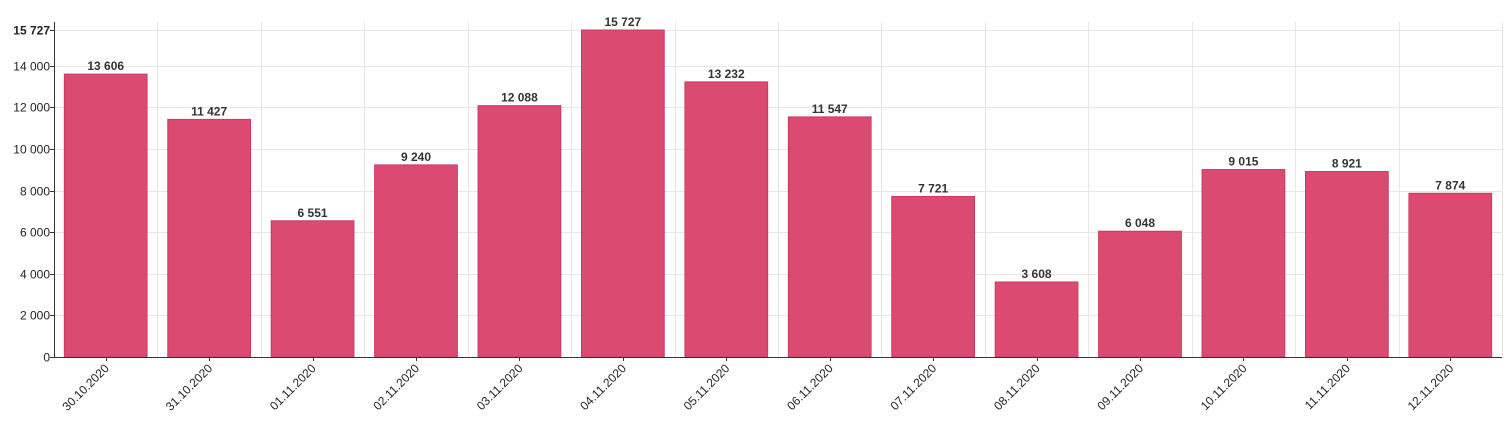  Describe the element at coordinates (31, 67) in the screenshot. I see `y-tick-label: 14 000` at that location.